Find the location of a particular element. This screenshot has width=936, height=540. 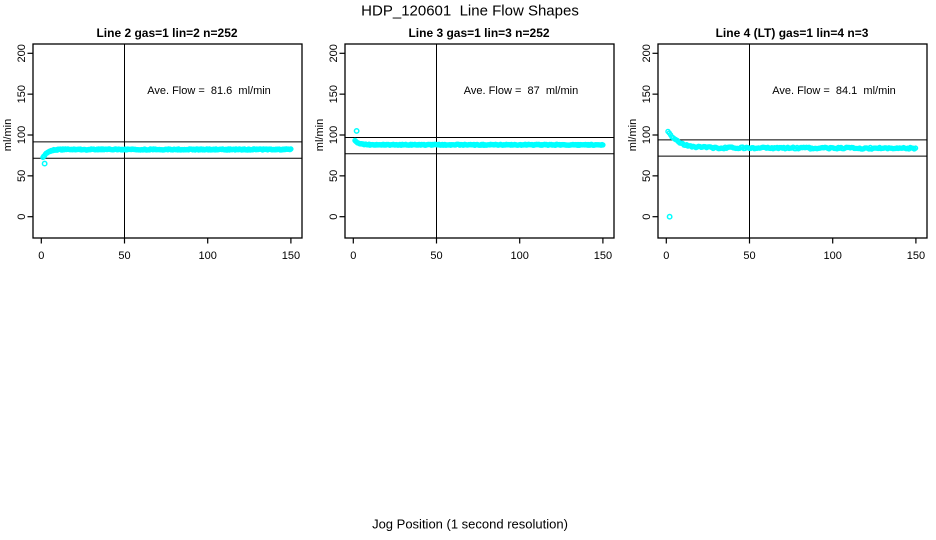

panel-1-plot: 0 50 100 150 0 50 100 150 200 ml/min is located at coordinates (152, 152).